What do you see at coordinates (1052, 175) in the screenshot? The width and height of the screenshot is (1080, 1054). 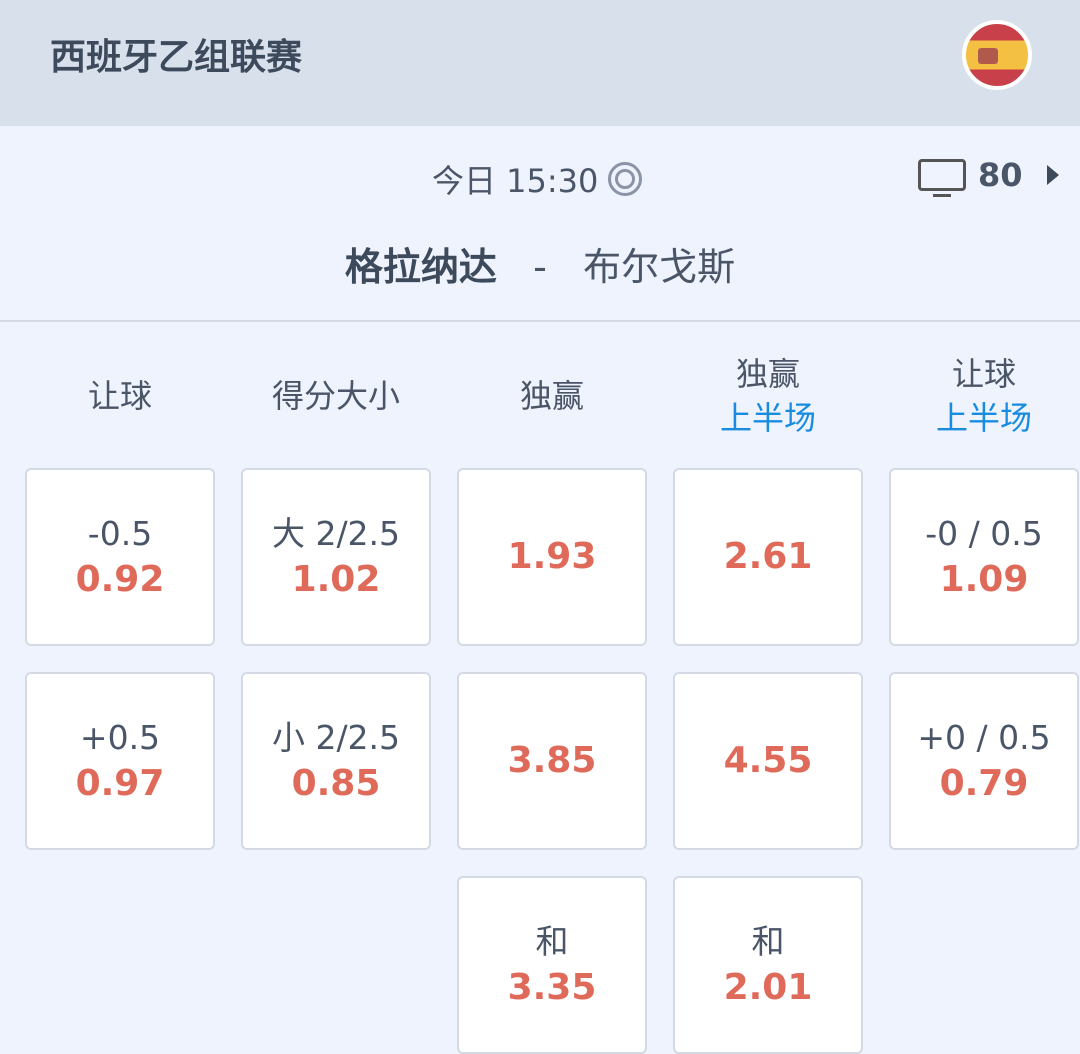 I see `chevron-right-icon` at bounding box center [1052, 175].